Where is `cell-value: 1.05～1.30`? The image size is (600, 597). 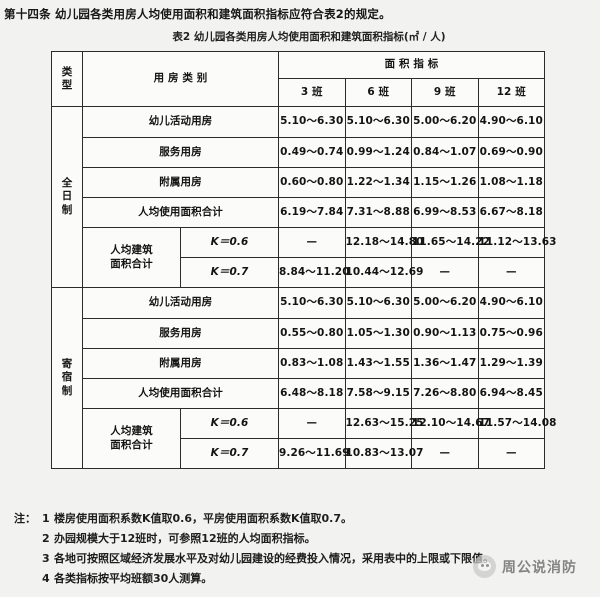 cell-value: 1.05～1.30 is located at coordinates (378, 333).